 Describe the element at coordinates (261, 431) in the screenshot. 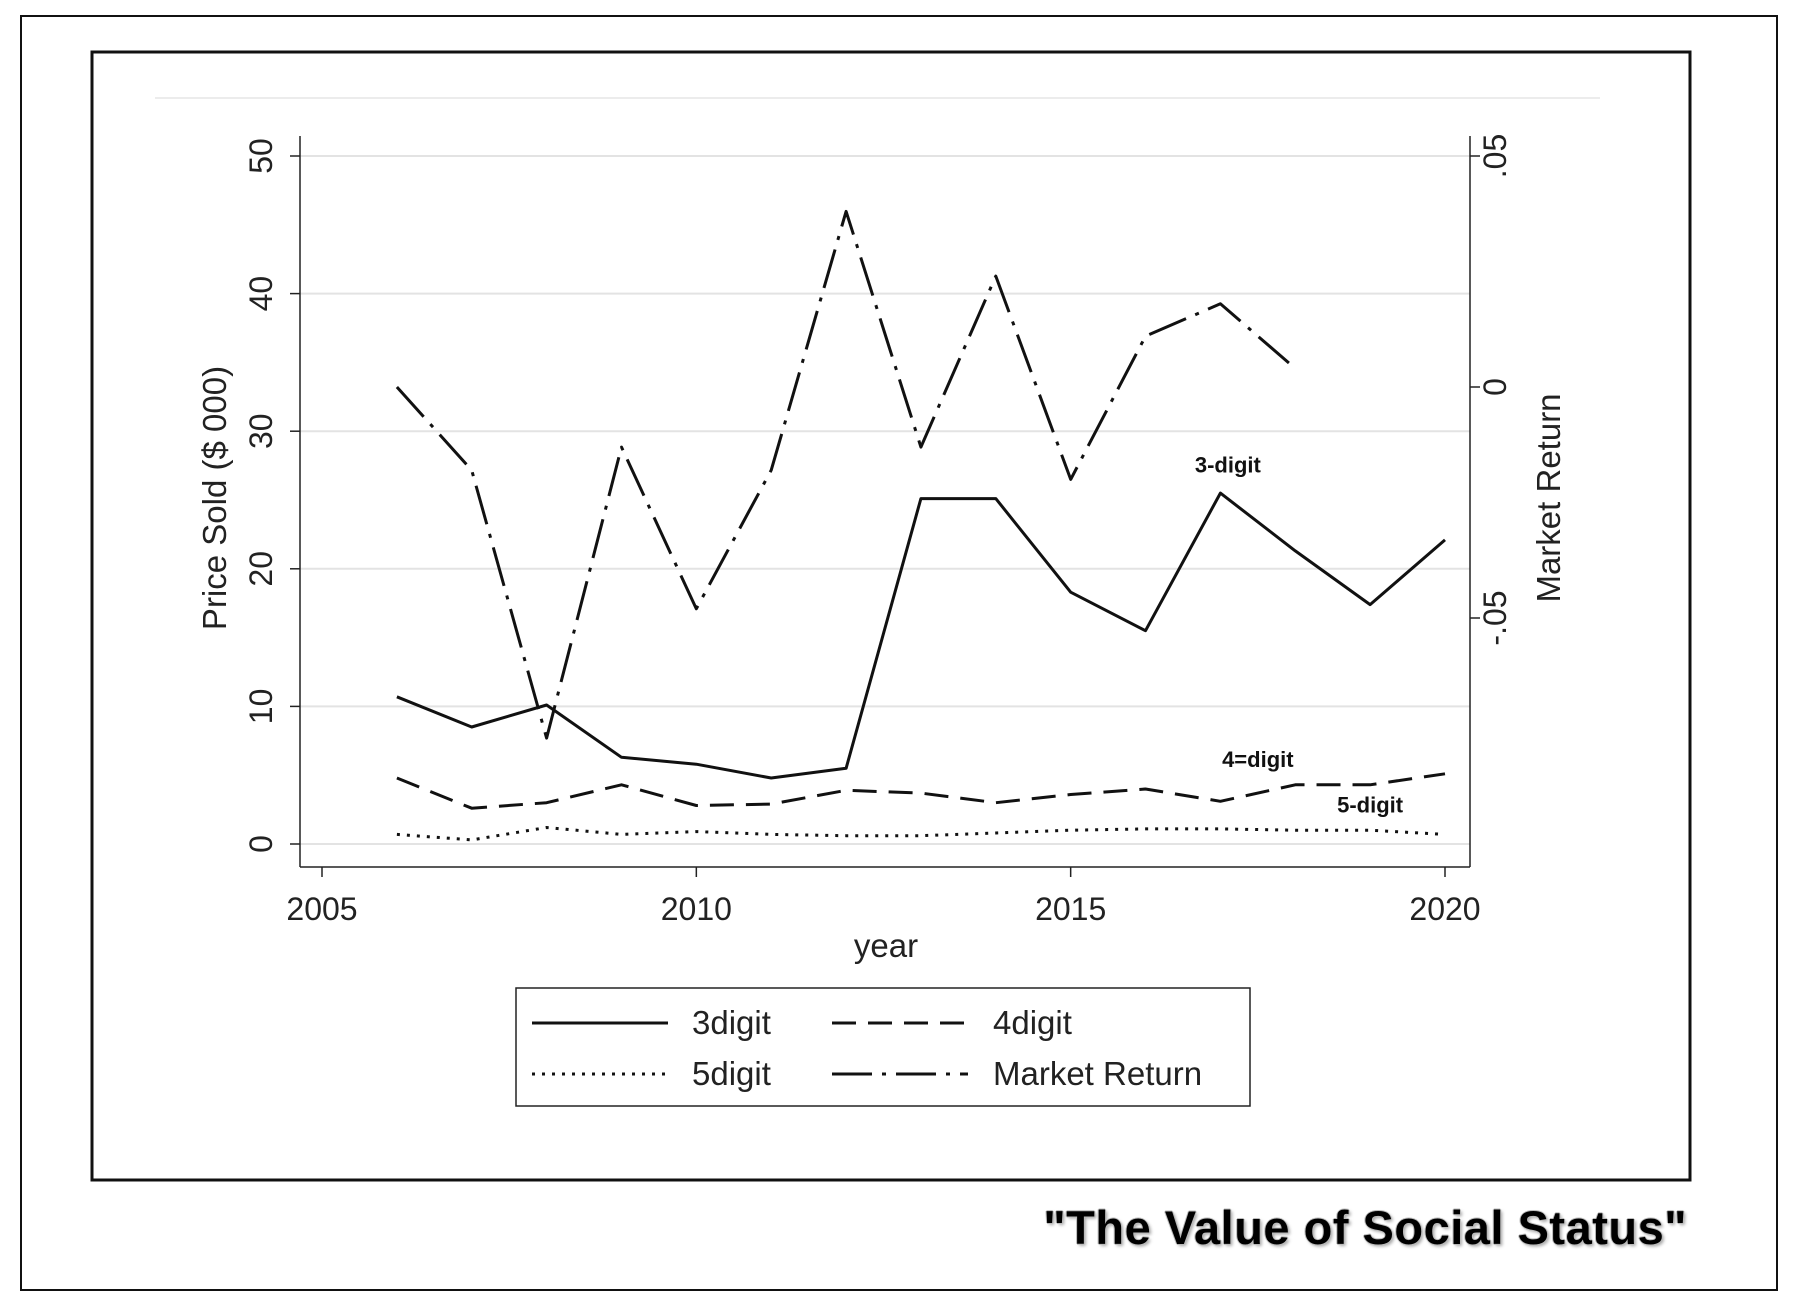

I see `y-tick-label: 30` at that location.